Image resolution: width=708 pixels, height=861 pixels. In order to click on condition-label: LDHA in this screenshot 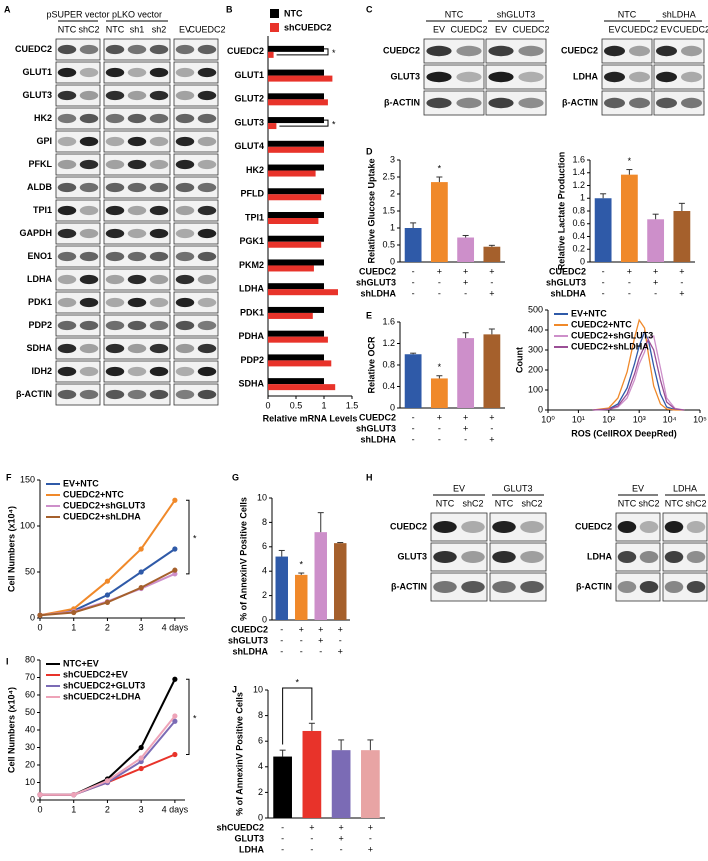, I will do `click(251, 849)`.